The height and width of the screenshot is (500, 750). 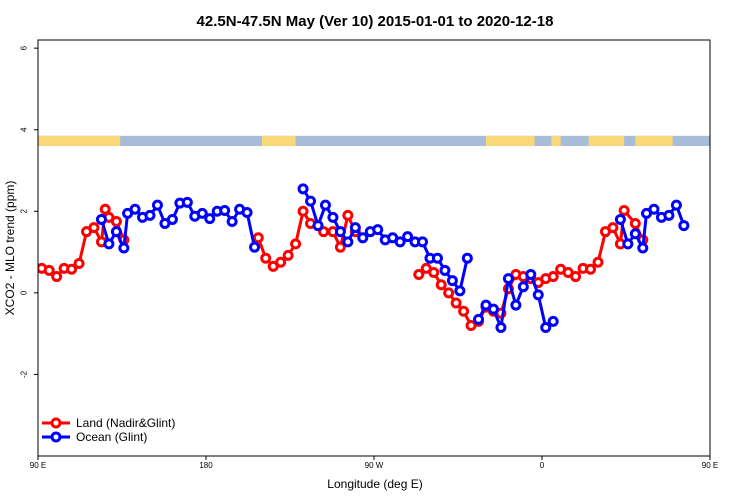 What do you see at coordinates (24, 292) in the screenshot?
I see `y-tick-label: 0` at bounding box center [24, 292].